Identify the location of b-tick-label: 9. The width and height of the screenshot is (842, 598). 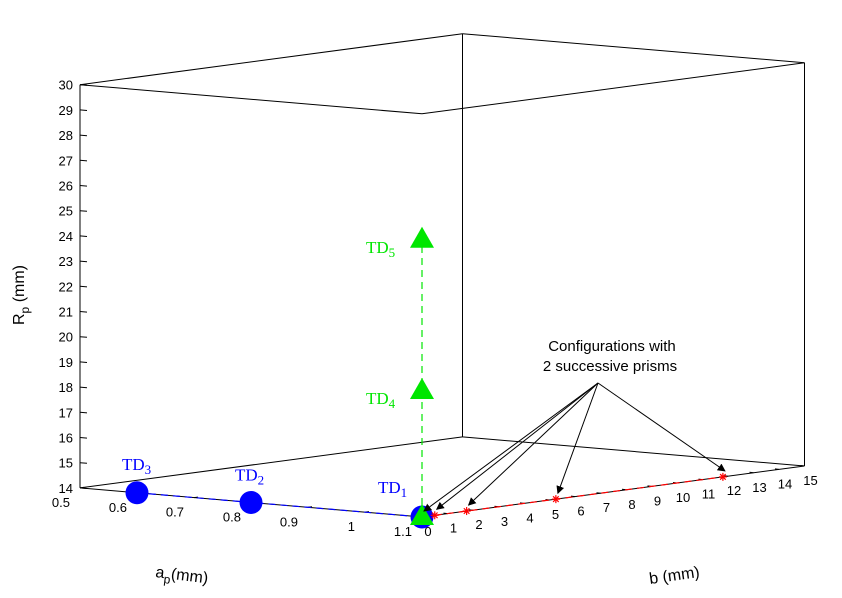
(657, 500).